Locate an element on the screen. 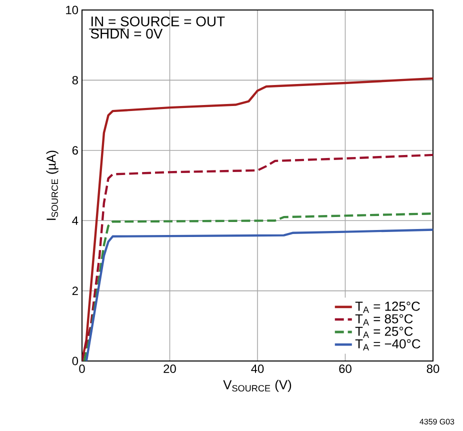 This screenshot has height=431, width=463. legend-label: T$_{A}$ = 85°C is located at coordinates (384, 320).